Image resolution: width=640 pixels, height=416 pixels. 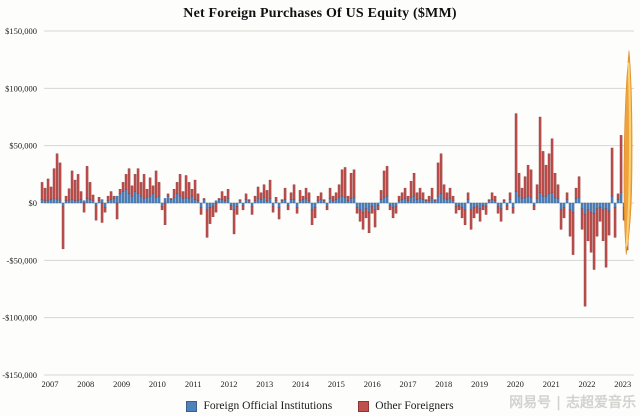 What do you see at coordinates (372, 384) in the screenshot?
I see `x-tick-label: 2016` at bounding box center [372, 384].